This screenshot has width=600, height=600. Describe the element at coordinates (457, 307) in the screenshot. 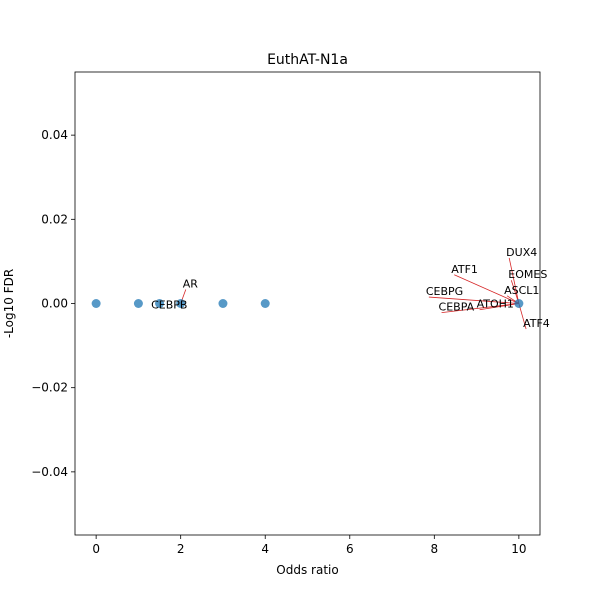

I see `point-annotation: CEBPA` at that location.